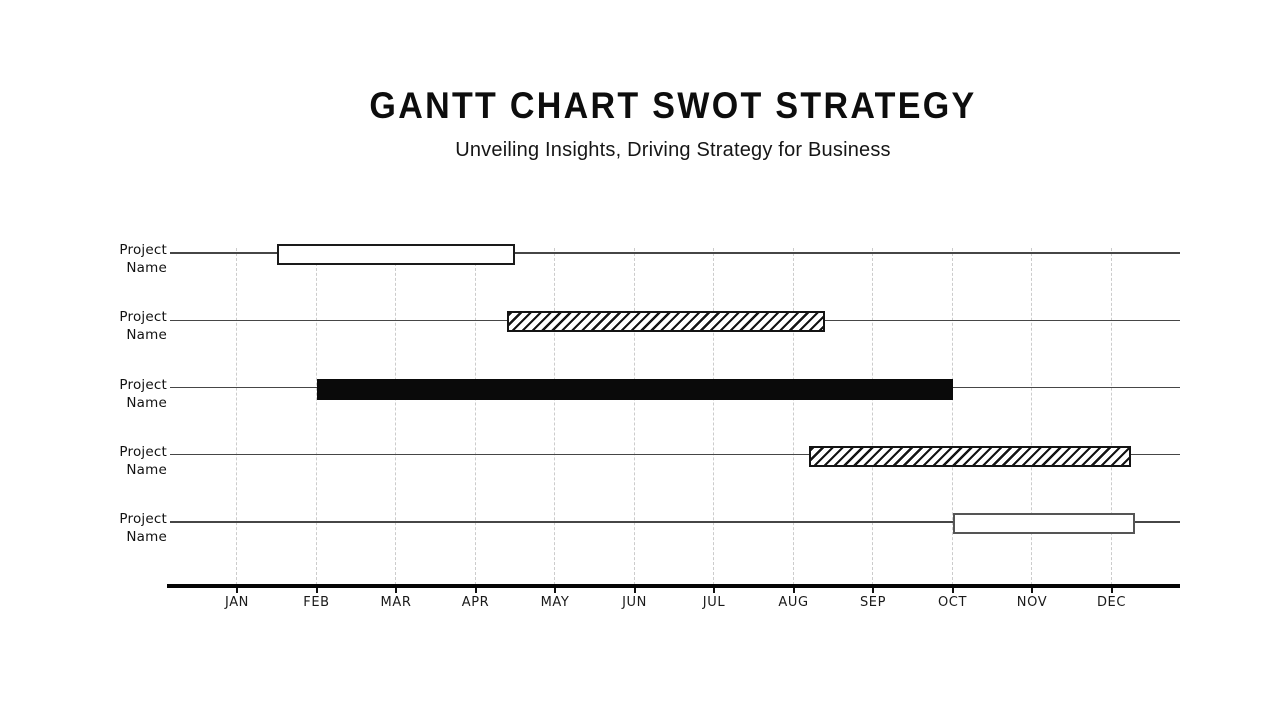  Describe the element at coordinates (793, 602) in the screenshot. I see `month-label: AUG` at that location.